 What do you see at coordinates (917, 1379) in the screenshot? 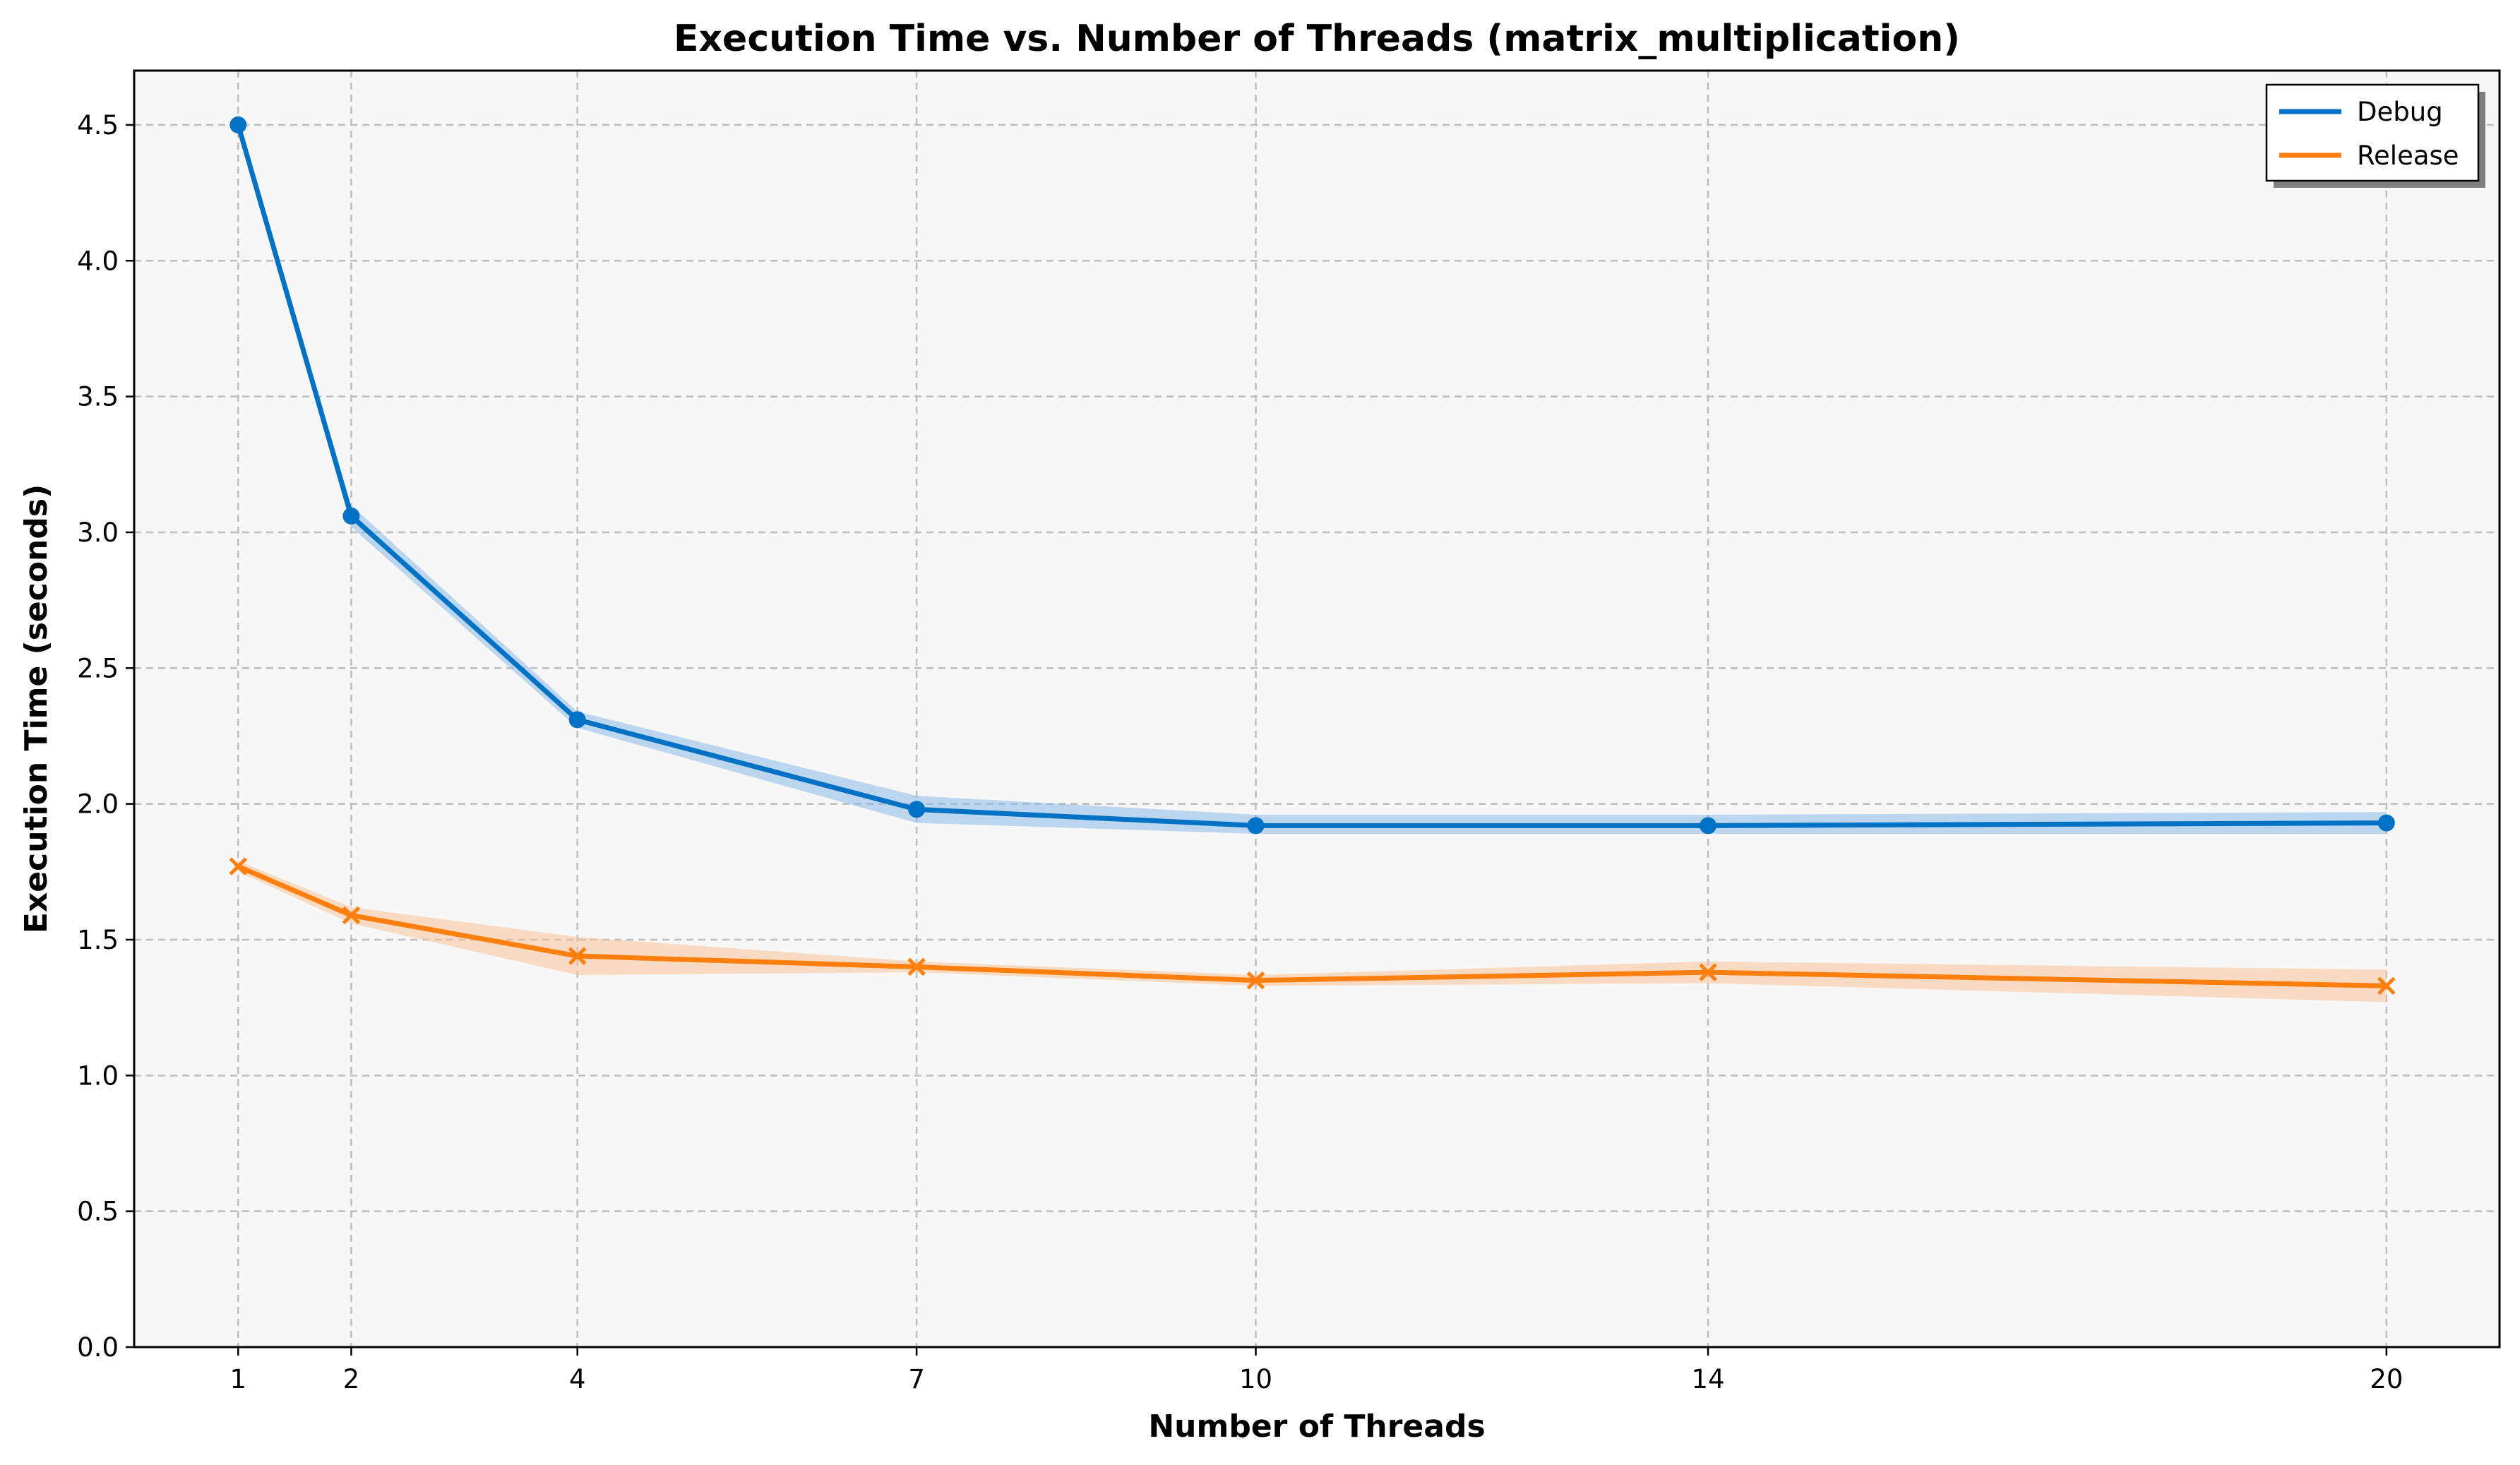
I see `x-tick-label: 7` at bounding box center [917, 1379].